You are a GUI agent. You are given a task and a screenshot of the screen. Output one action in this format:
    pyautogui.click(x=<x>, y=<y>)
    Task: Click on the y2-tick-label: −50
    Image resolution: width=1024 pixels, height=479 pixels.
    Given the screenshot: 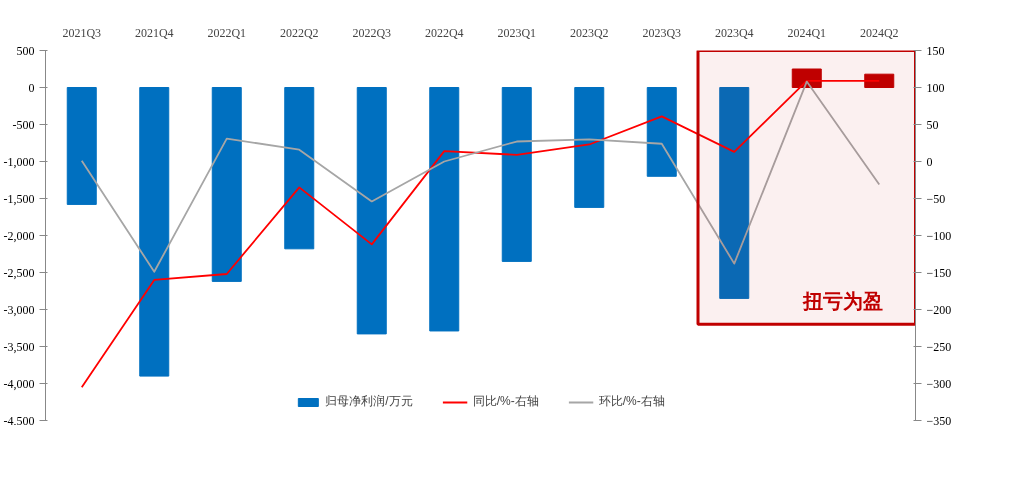 What is the action you would take?
    pyautogui.click(x=936, y=198)
    